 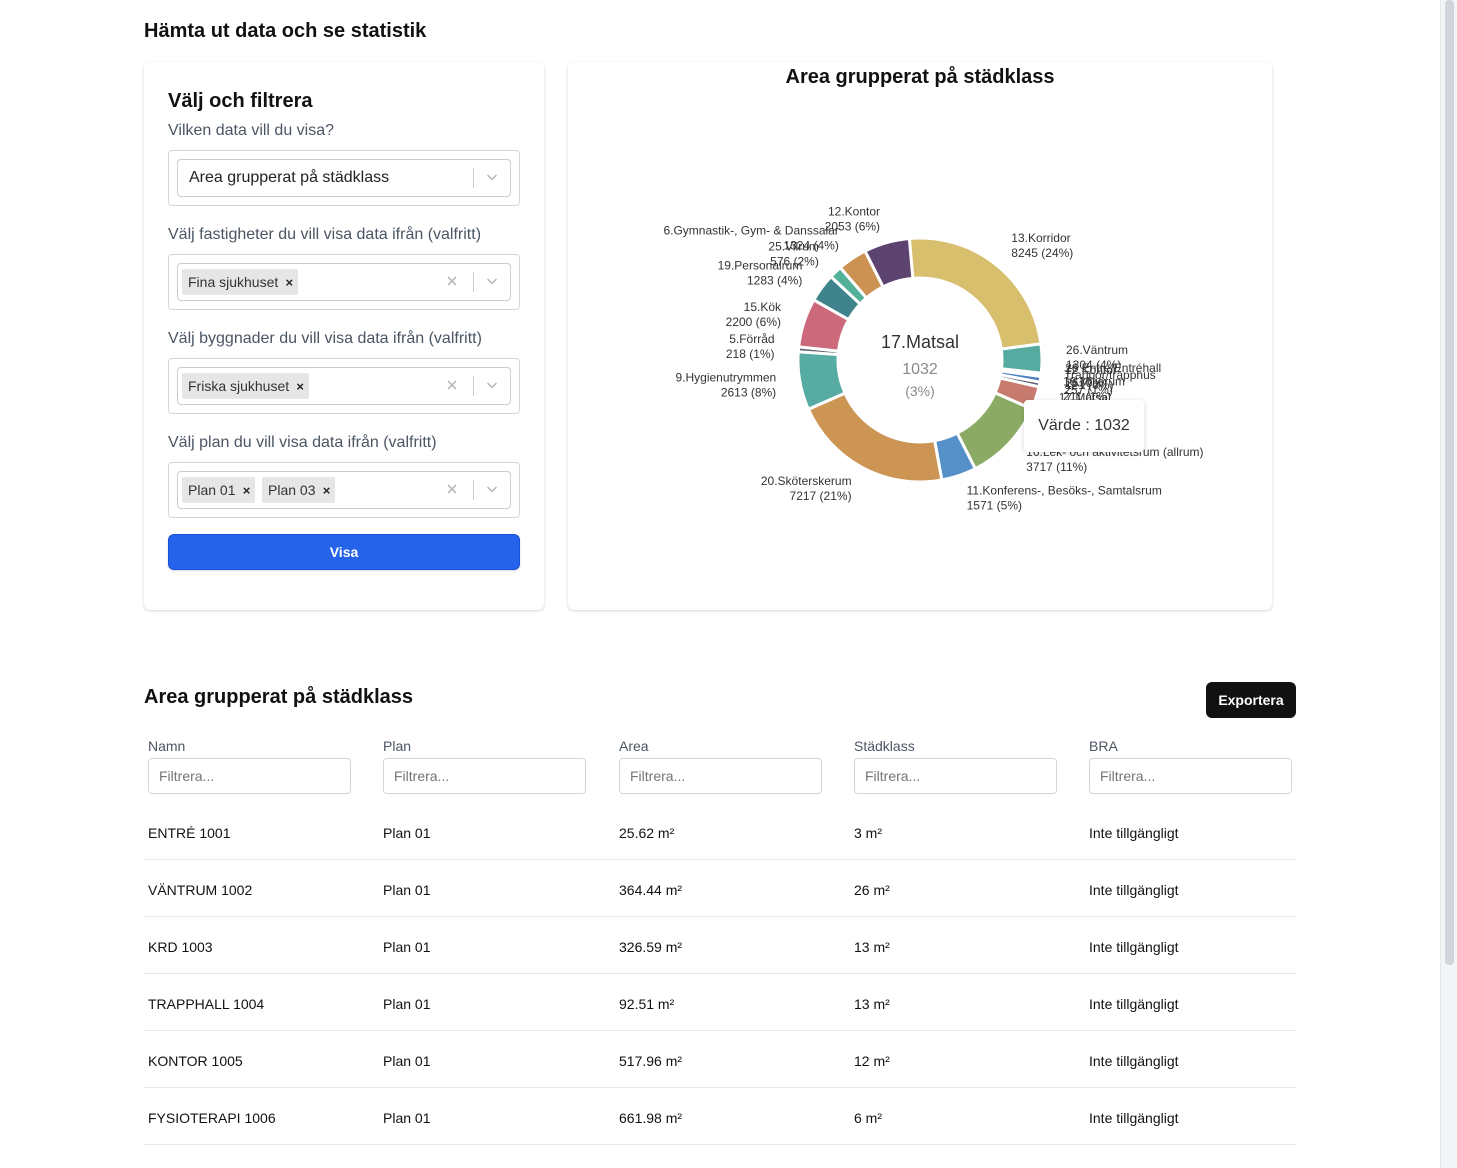 What do you see at coordinates (289, 177) in the screenshot?
I see `data-select-value: Area grupperat på städklass` at bounding box center [289, 177].